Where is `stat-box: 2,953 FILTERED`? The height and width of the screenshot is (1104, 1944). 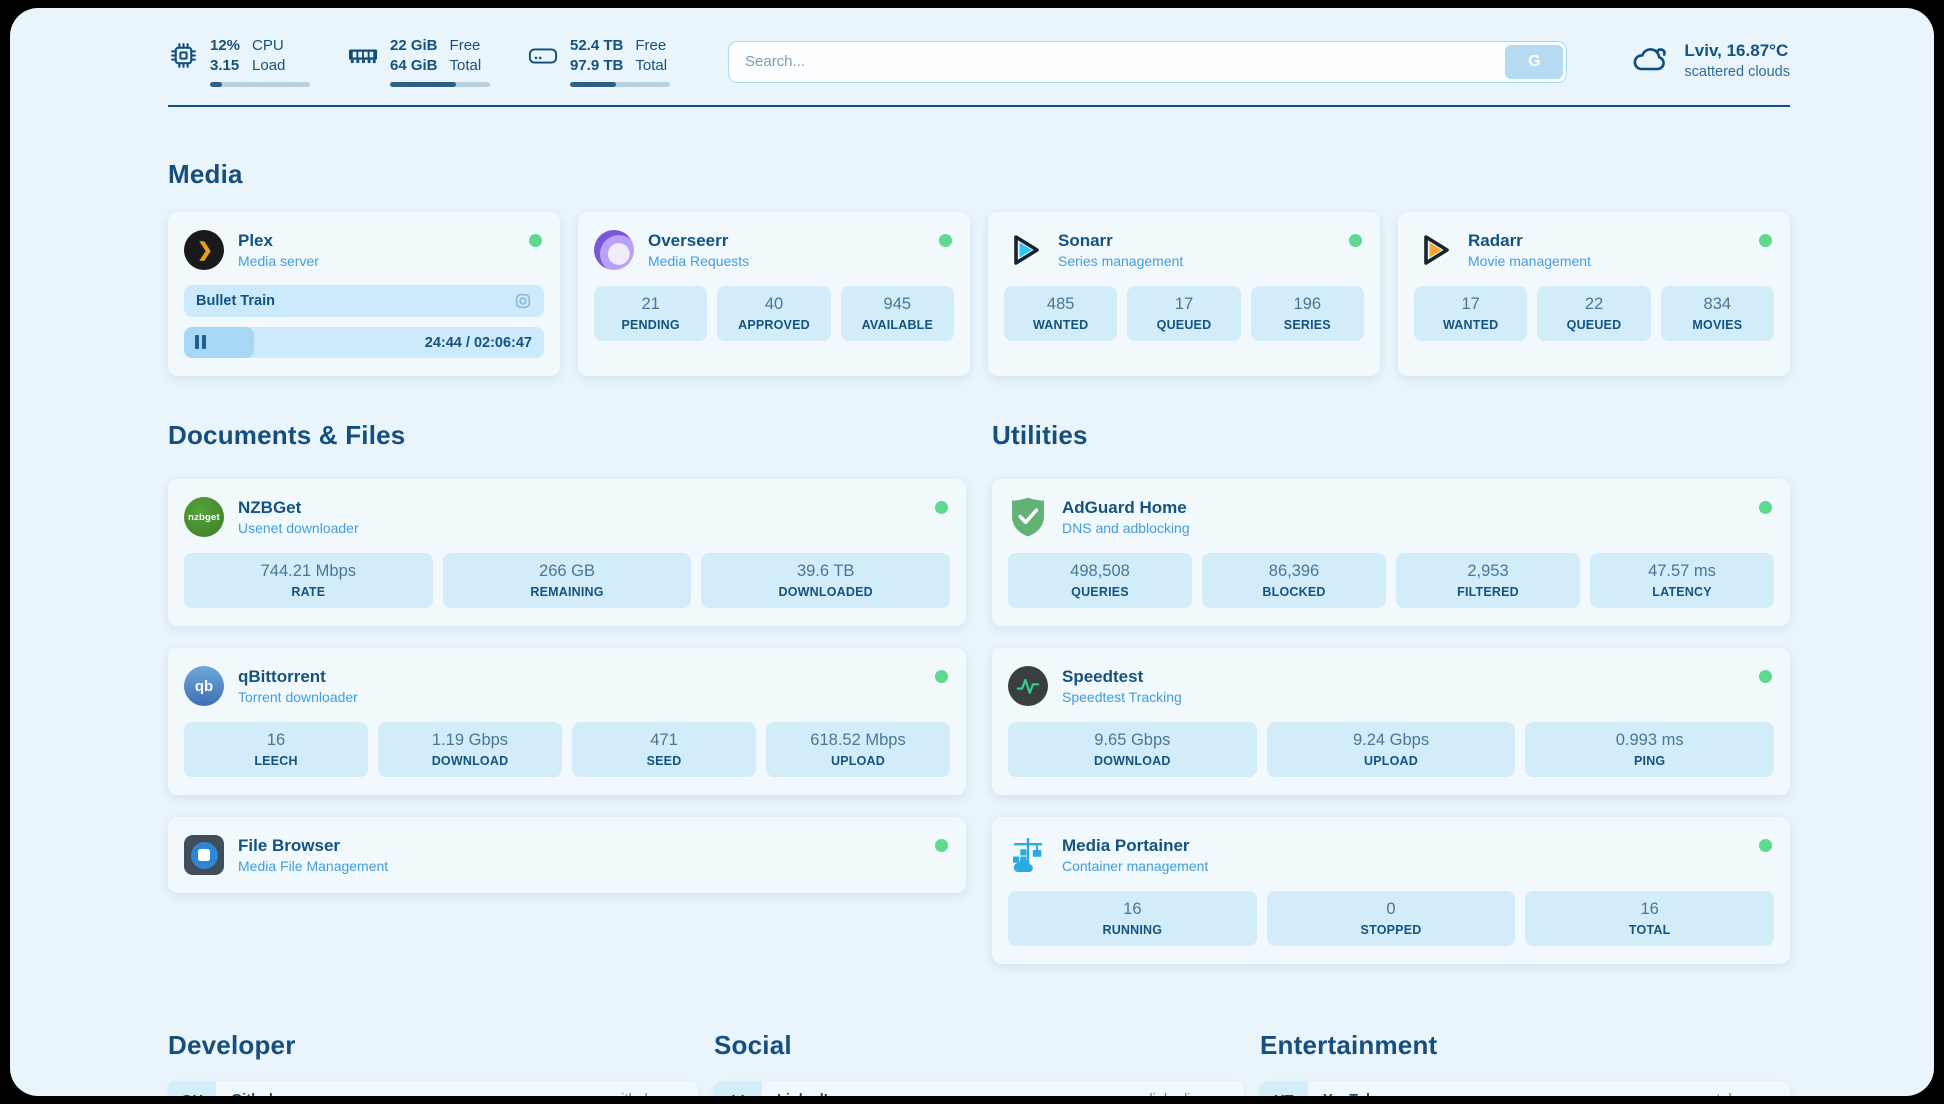 stat-box: 2,953 FILTERED is located at coordinates (1488, 580).